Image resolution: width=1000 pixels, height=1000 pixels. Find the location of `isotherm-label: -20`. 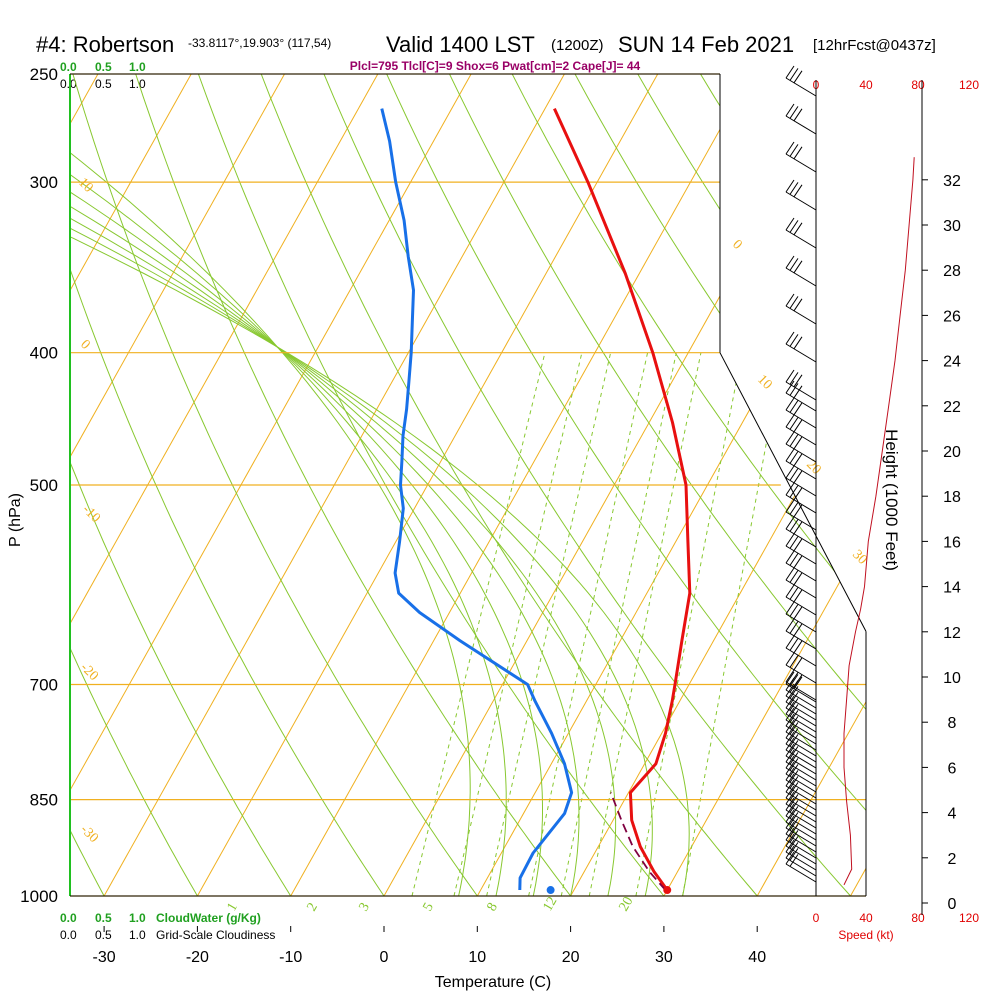

isotherm-label: -20 is located at coordinates (89, 672).